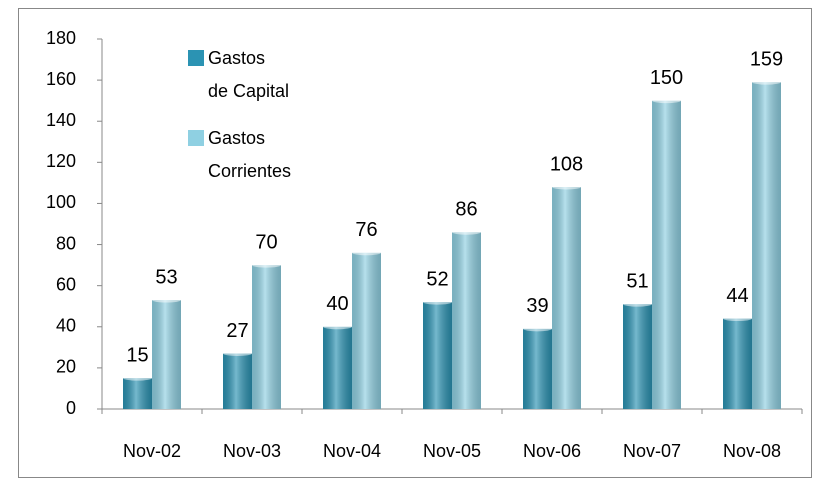 This screenshot has width=816, height=488. What do you see at coordinates (61, 120) in the screenshot?
I see `y-tick-label: 140` at bounding box center [61, 120].